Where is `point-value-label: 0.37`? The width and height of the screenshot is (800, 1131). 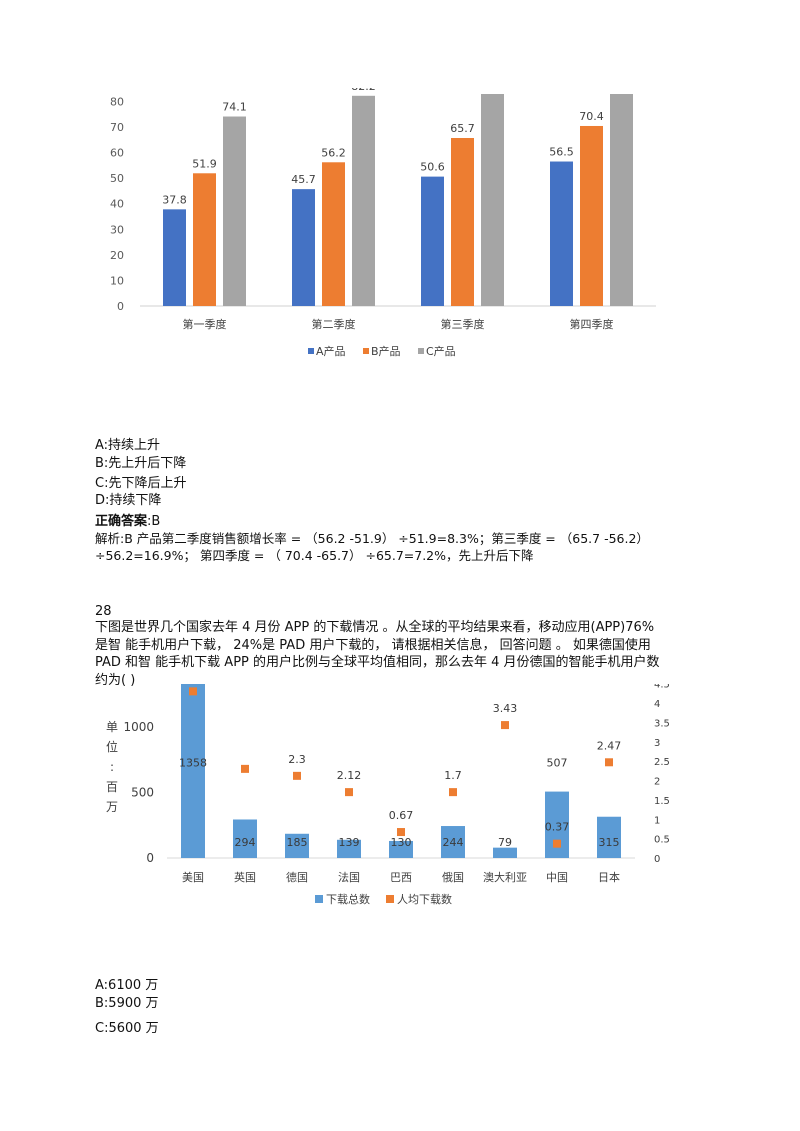
point-value-label: 0.37 is located at coordinates (557, 827).